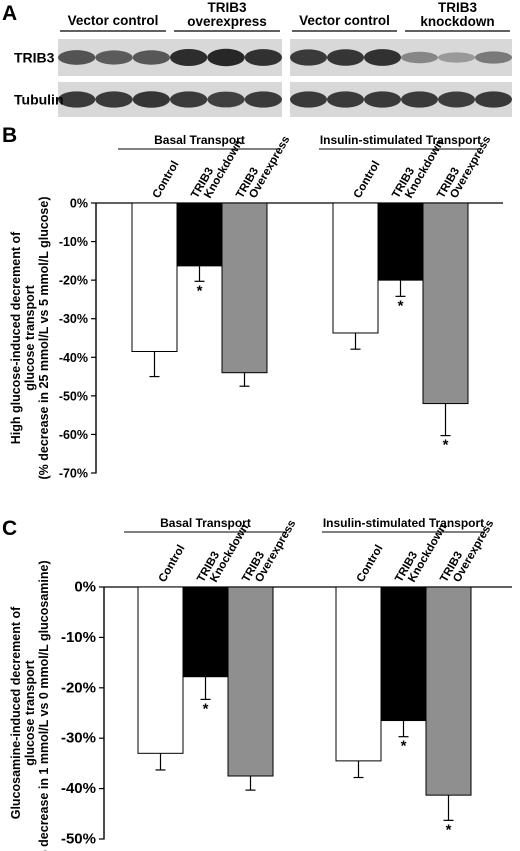  What do you see at coordinates (9, 13) in the screenshot?
I see `panel-letter-a: A` at bounding box center [9, 13].